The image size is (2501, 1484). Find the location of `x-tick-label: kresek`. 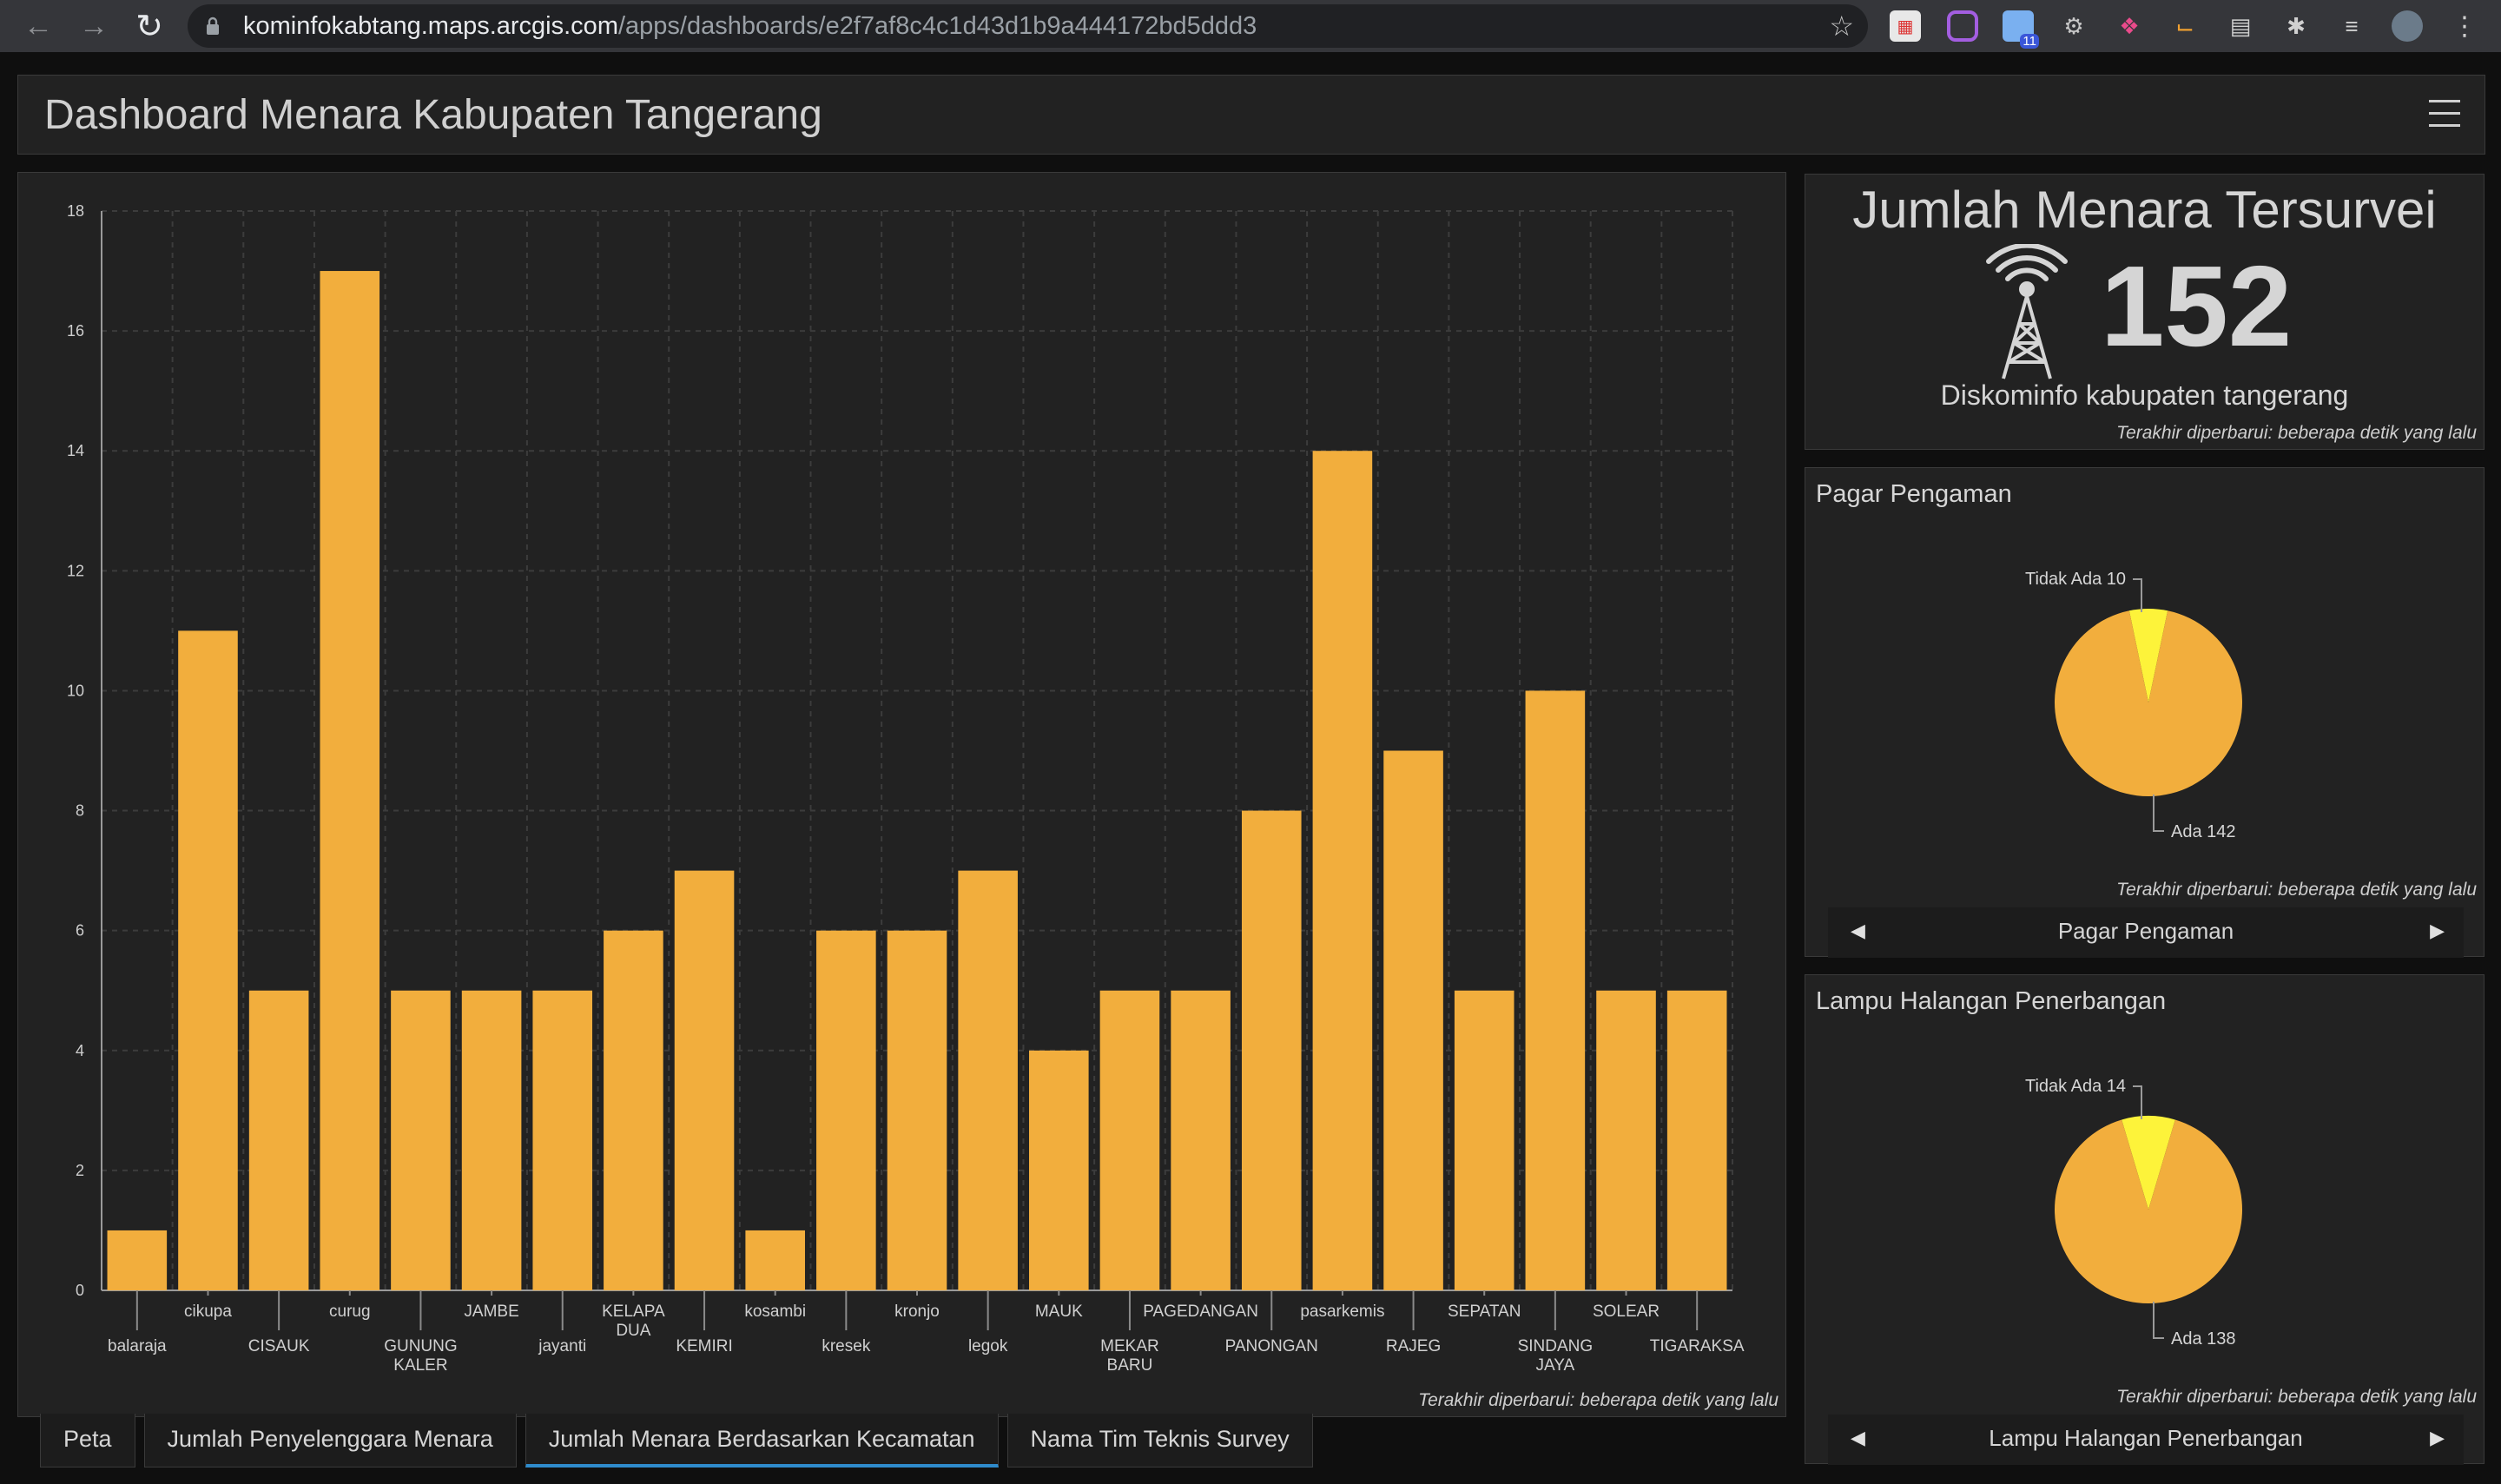

x-tick-label: kresek is located at coordinates (846, 1346).